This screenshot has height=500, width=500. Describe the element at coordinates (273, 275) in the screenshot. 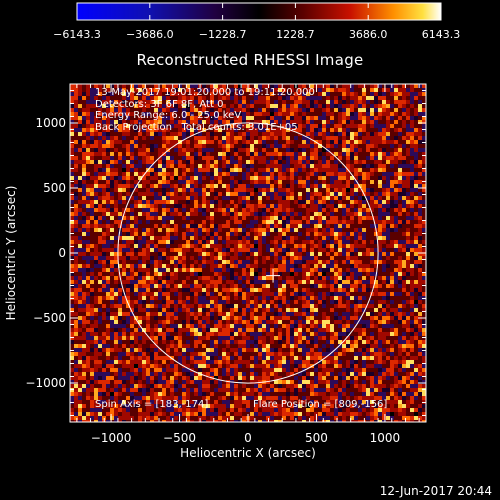

I see `crosshair-marker` at that location.